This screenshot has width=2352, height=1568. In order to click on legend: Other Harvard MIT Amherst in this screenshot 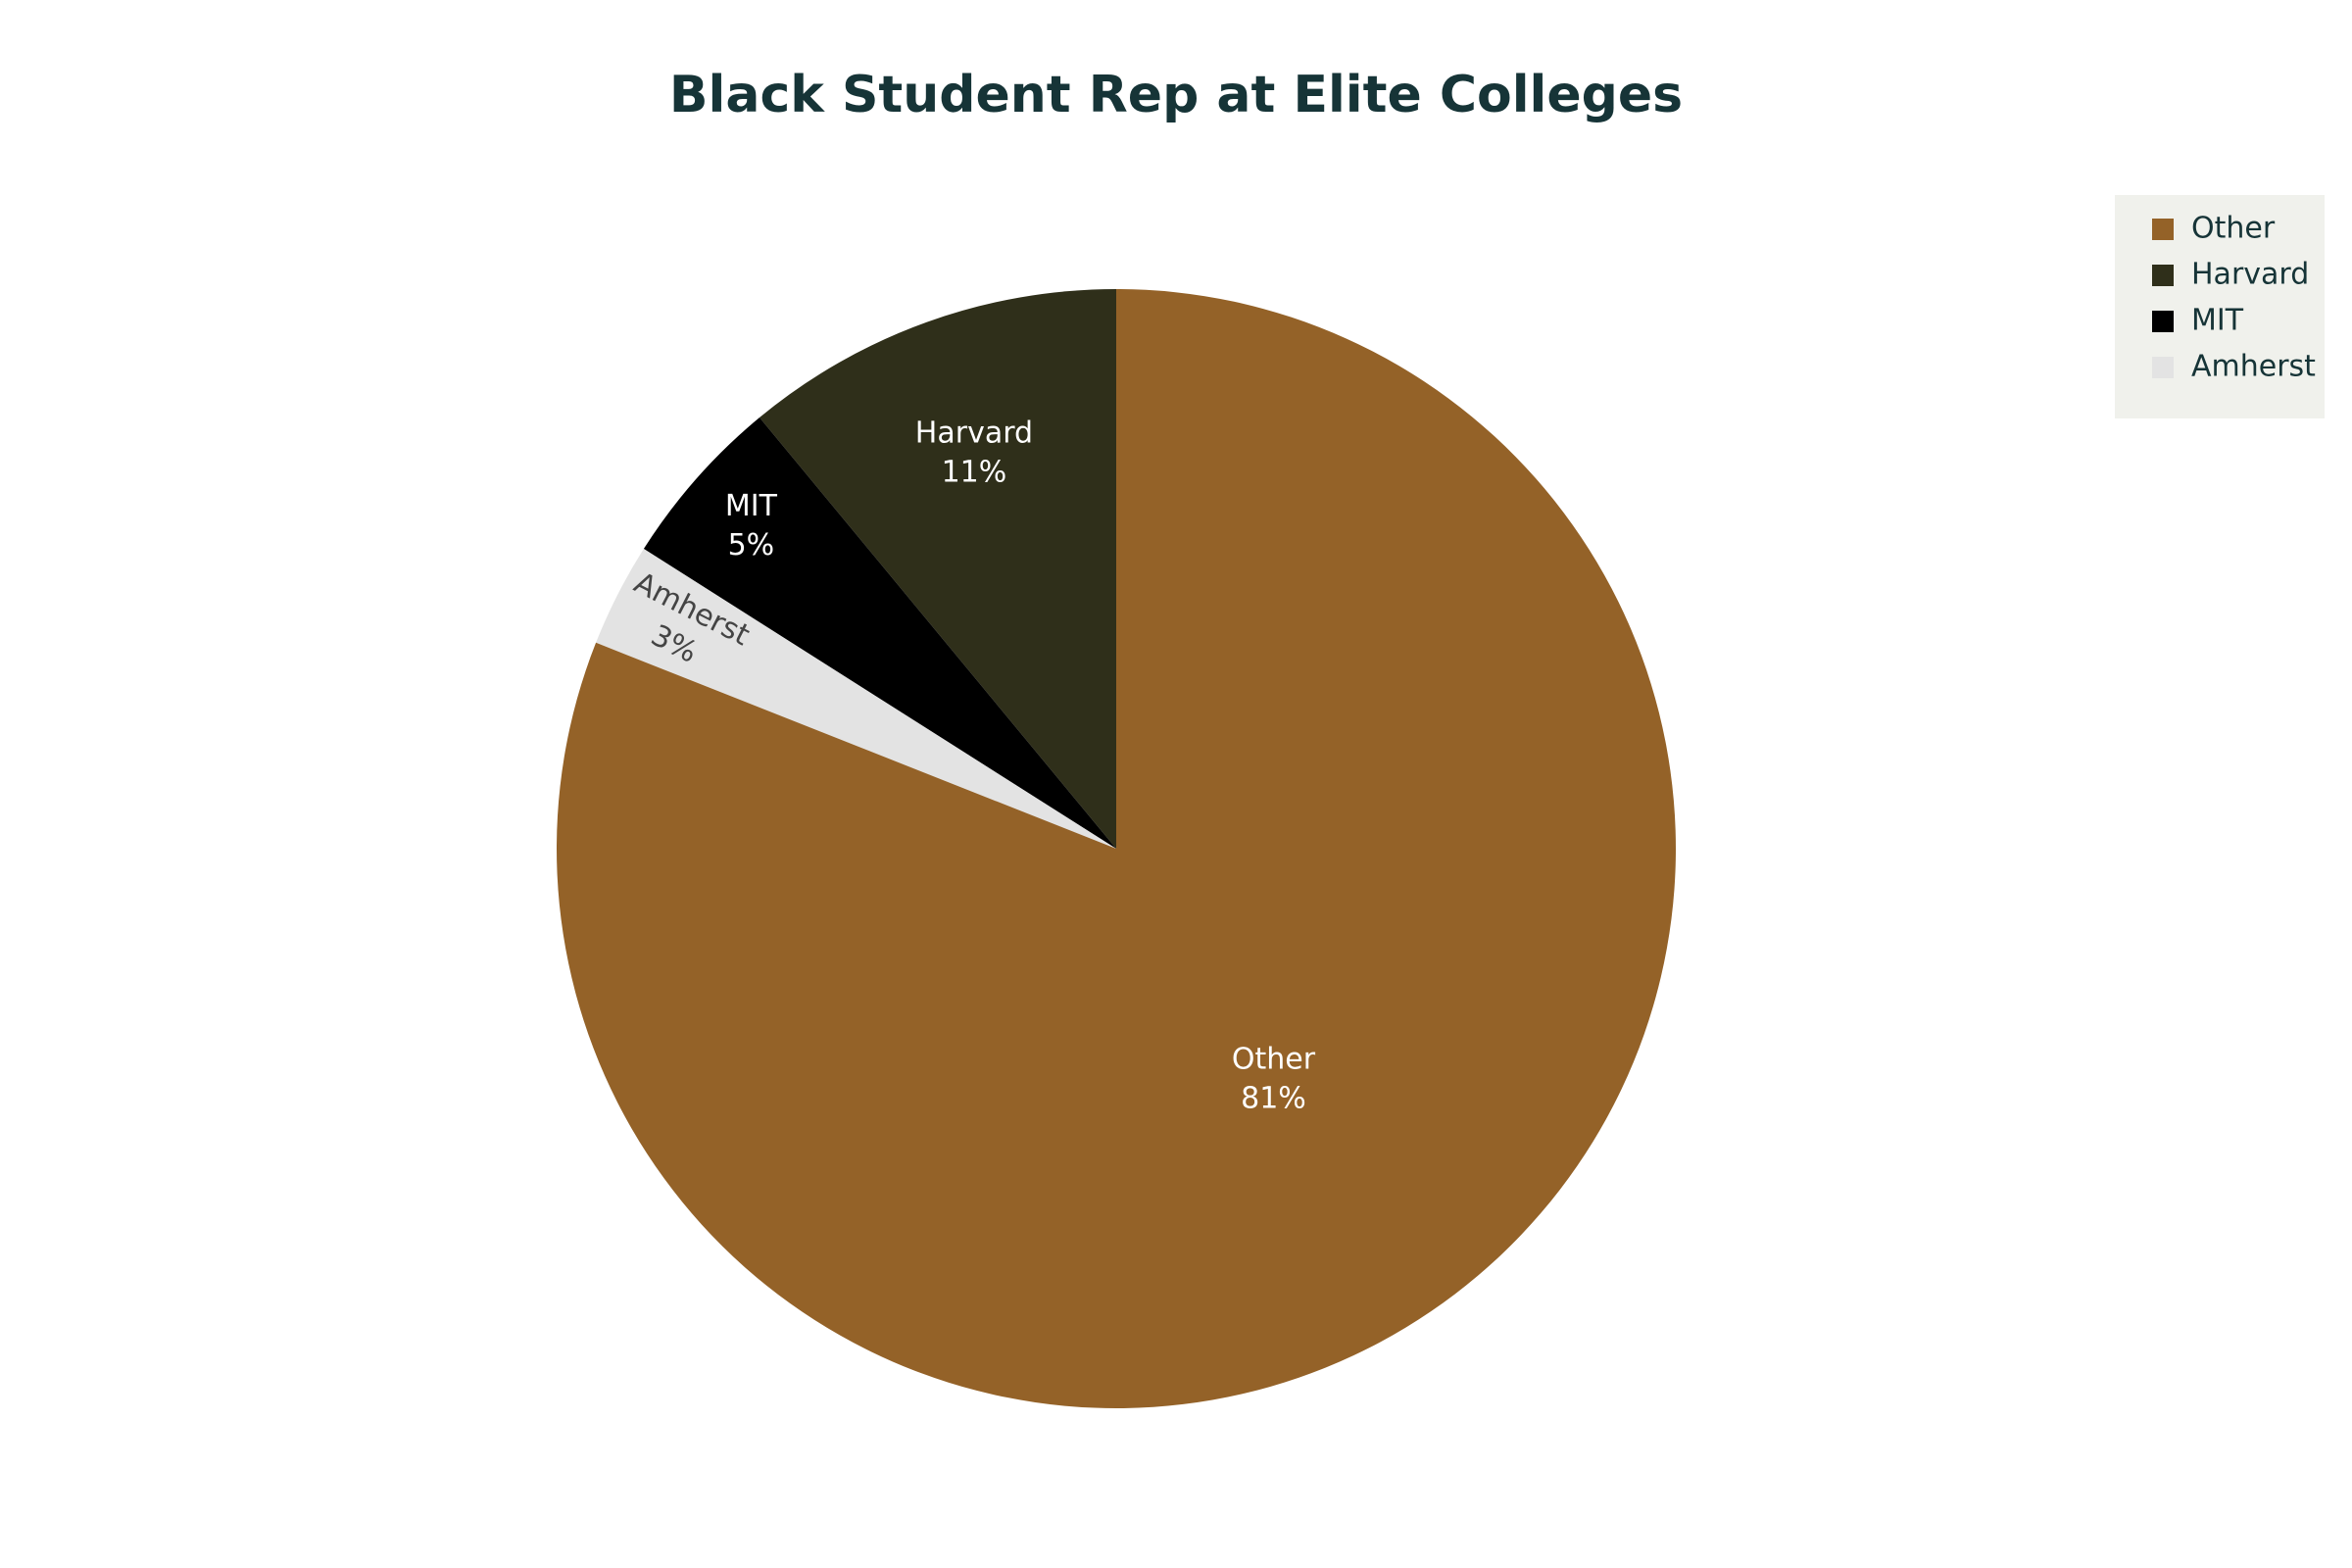, I will do `click(2220, 306)`.